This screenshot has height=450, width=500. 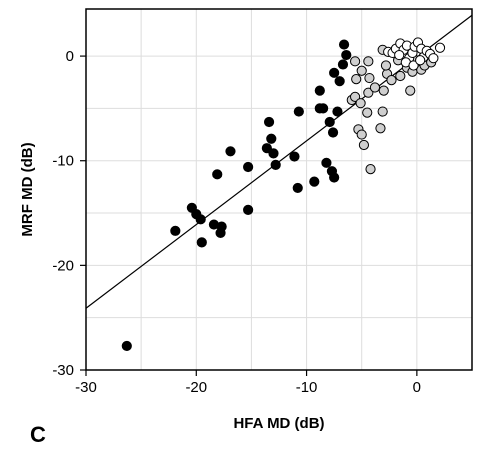 I want to click on x-axis-title: HFA MD (dB), so click(x=278, y=423).